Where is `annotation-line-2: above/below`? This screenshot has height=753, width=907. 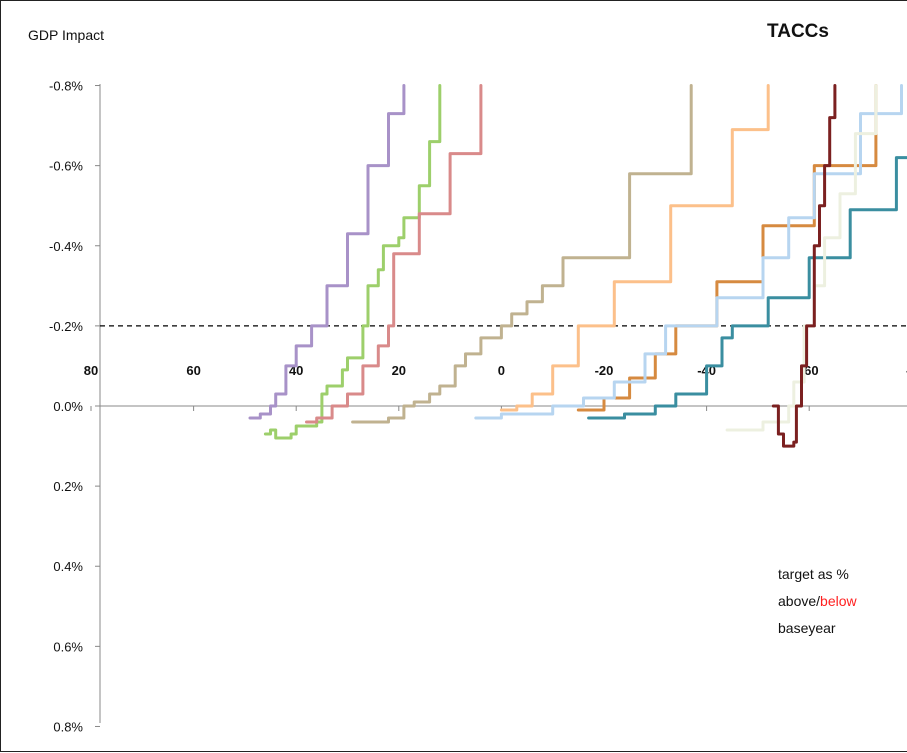 annotation-line-2: above/below is located at coordinates (818, 601).